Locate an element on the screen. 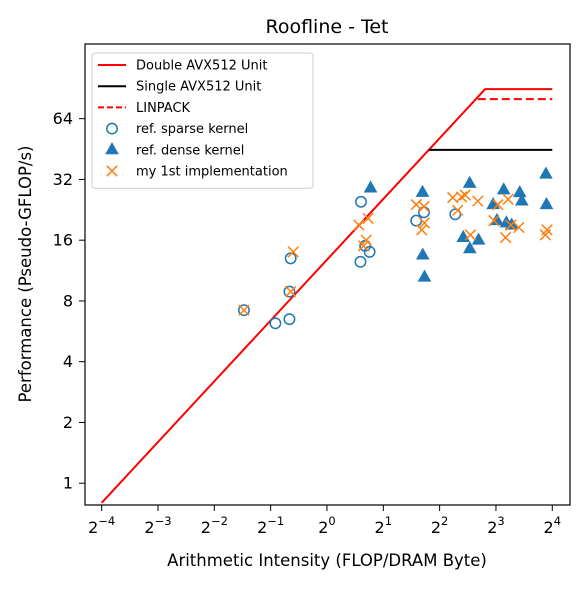  chart-title: Roofline - Tet is located at coordinates (326, 27).